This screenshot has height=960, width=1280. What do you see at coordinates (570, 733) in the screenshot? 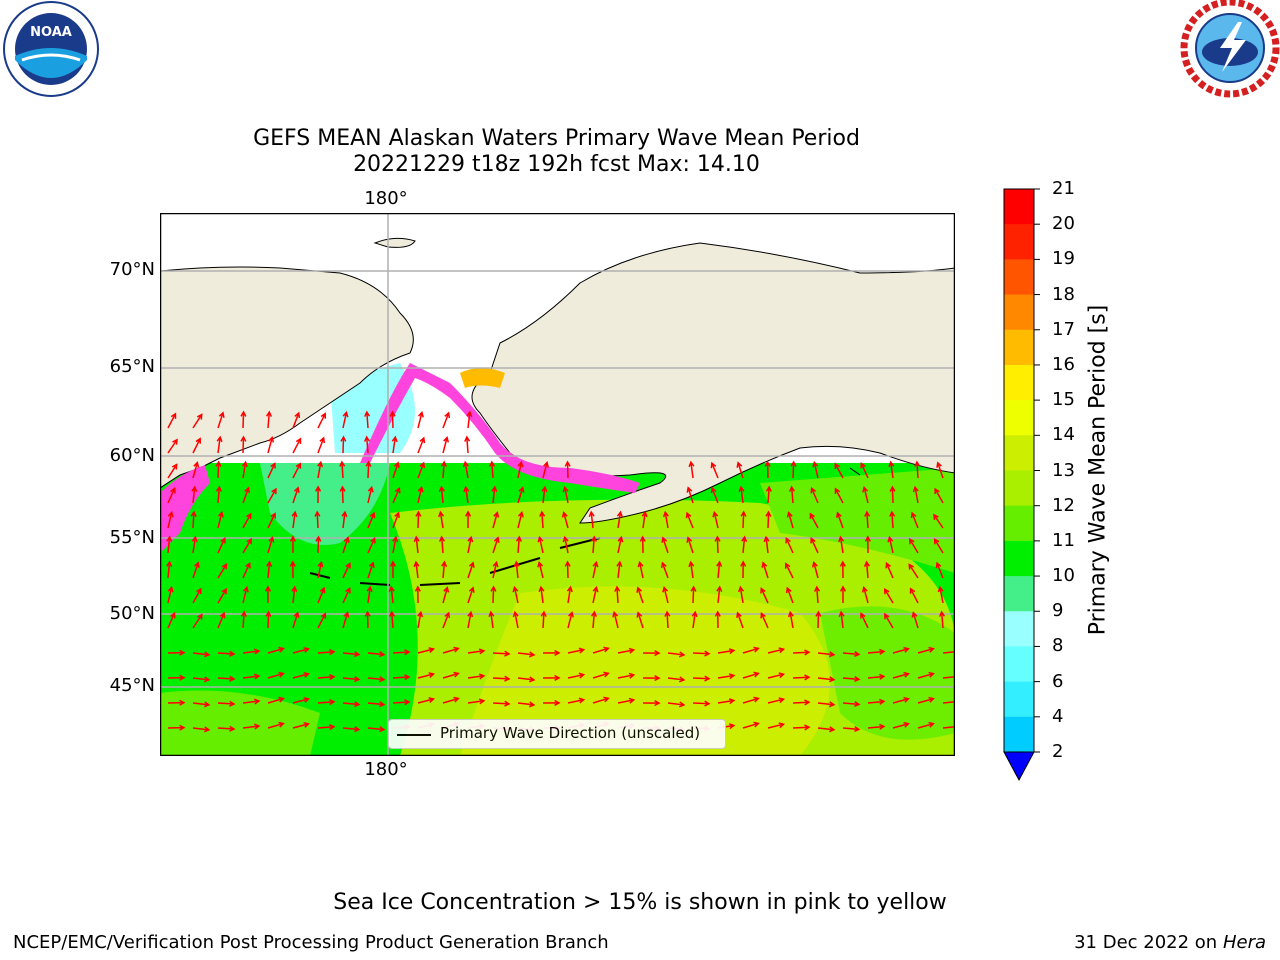
I see `legend-label: Primary Wave Direction (unscaled)` at bounding box center [570, 733].